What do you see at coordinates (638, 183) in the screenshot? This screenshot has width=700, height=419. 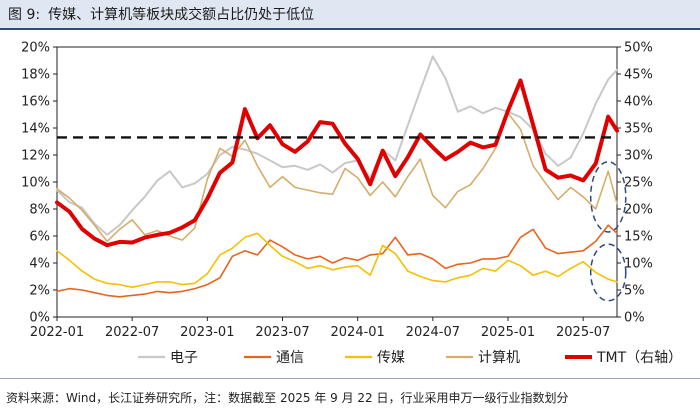 I see `right-tick-label: 25%` at bounding box center [638, 183].